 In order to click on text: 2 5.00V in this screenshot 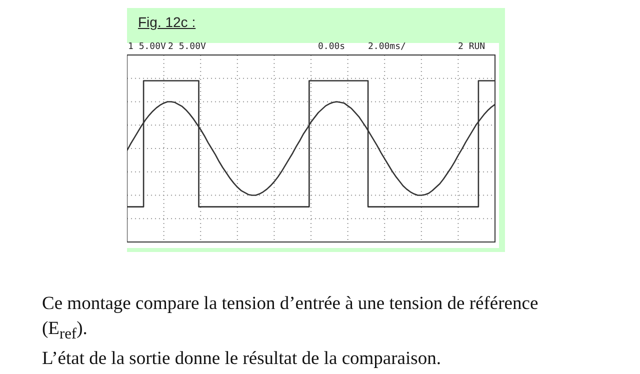, I will do `click(187, 47)`.